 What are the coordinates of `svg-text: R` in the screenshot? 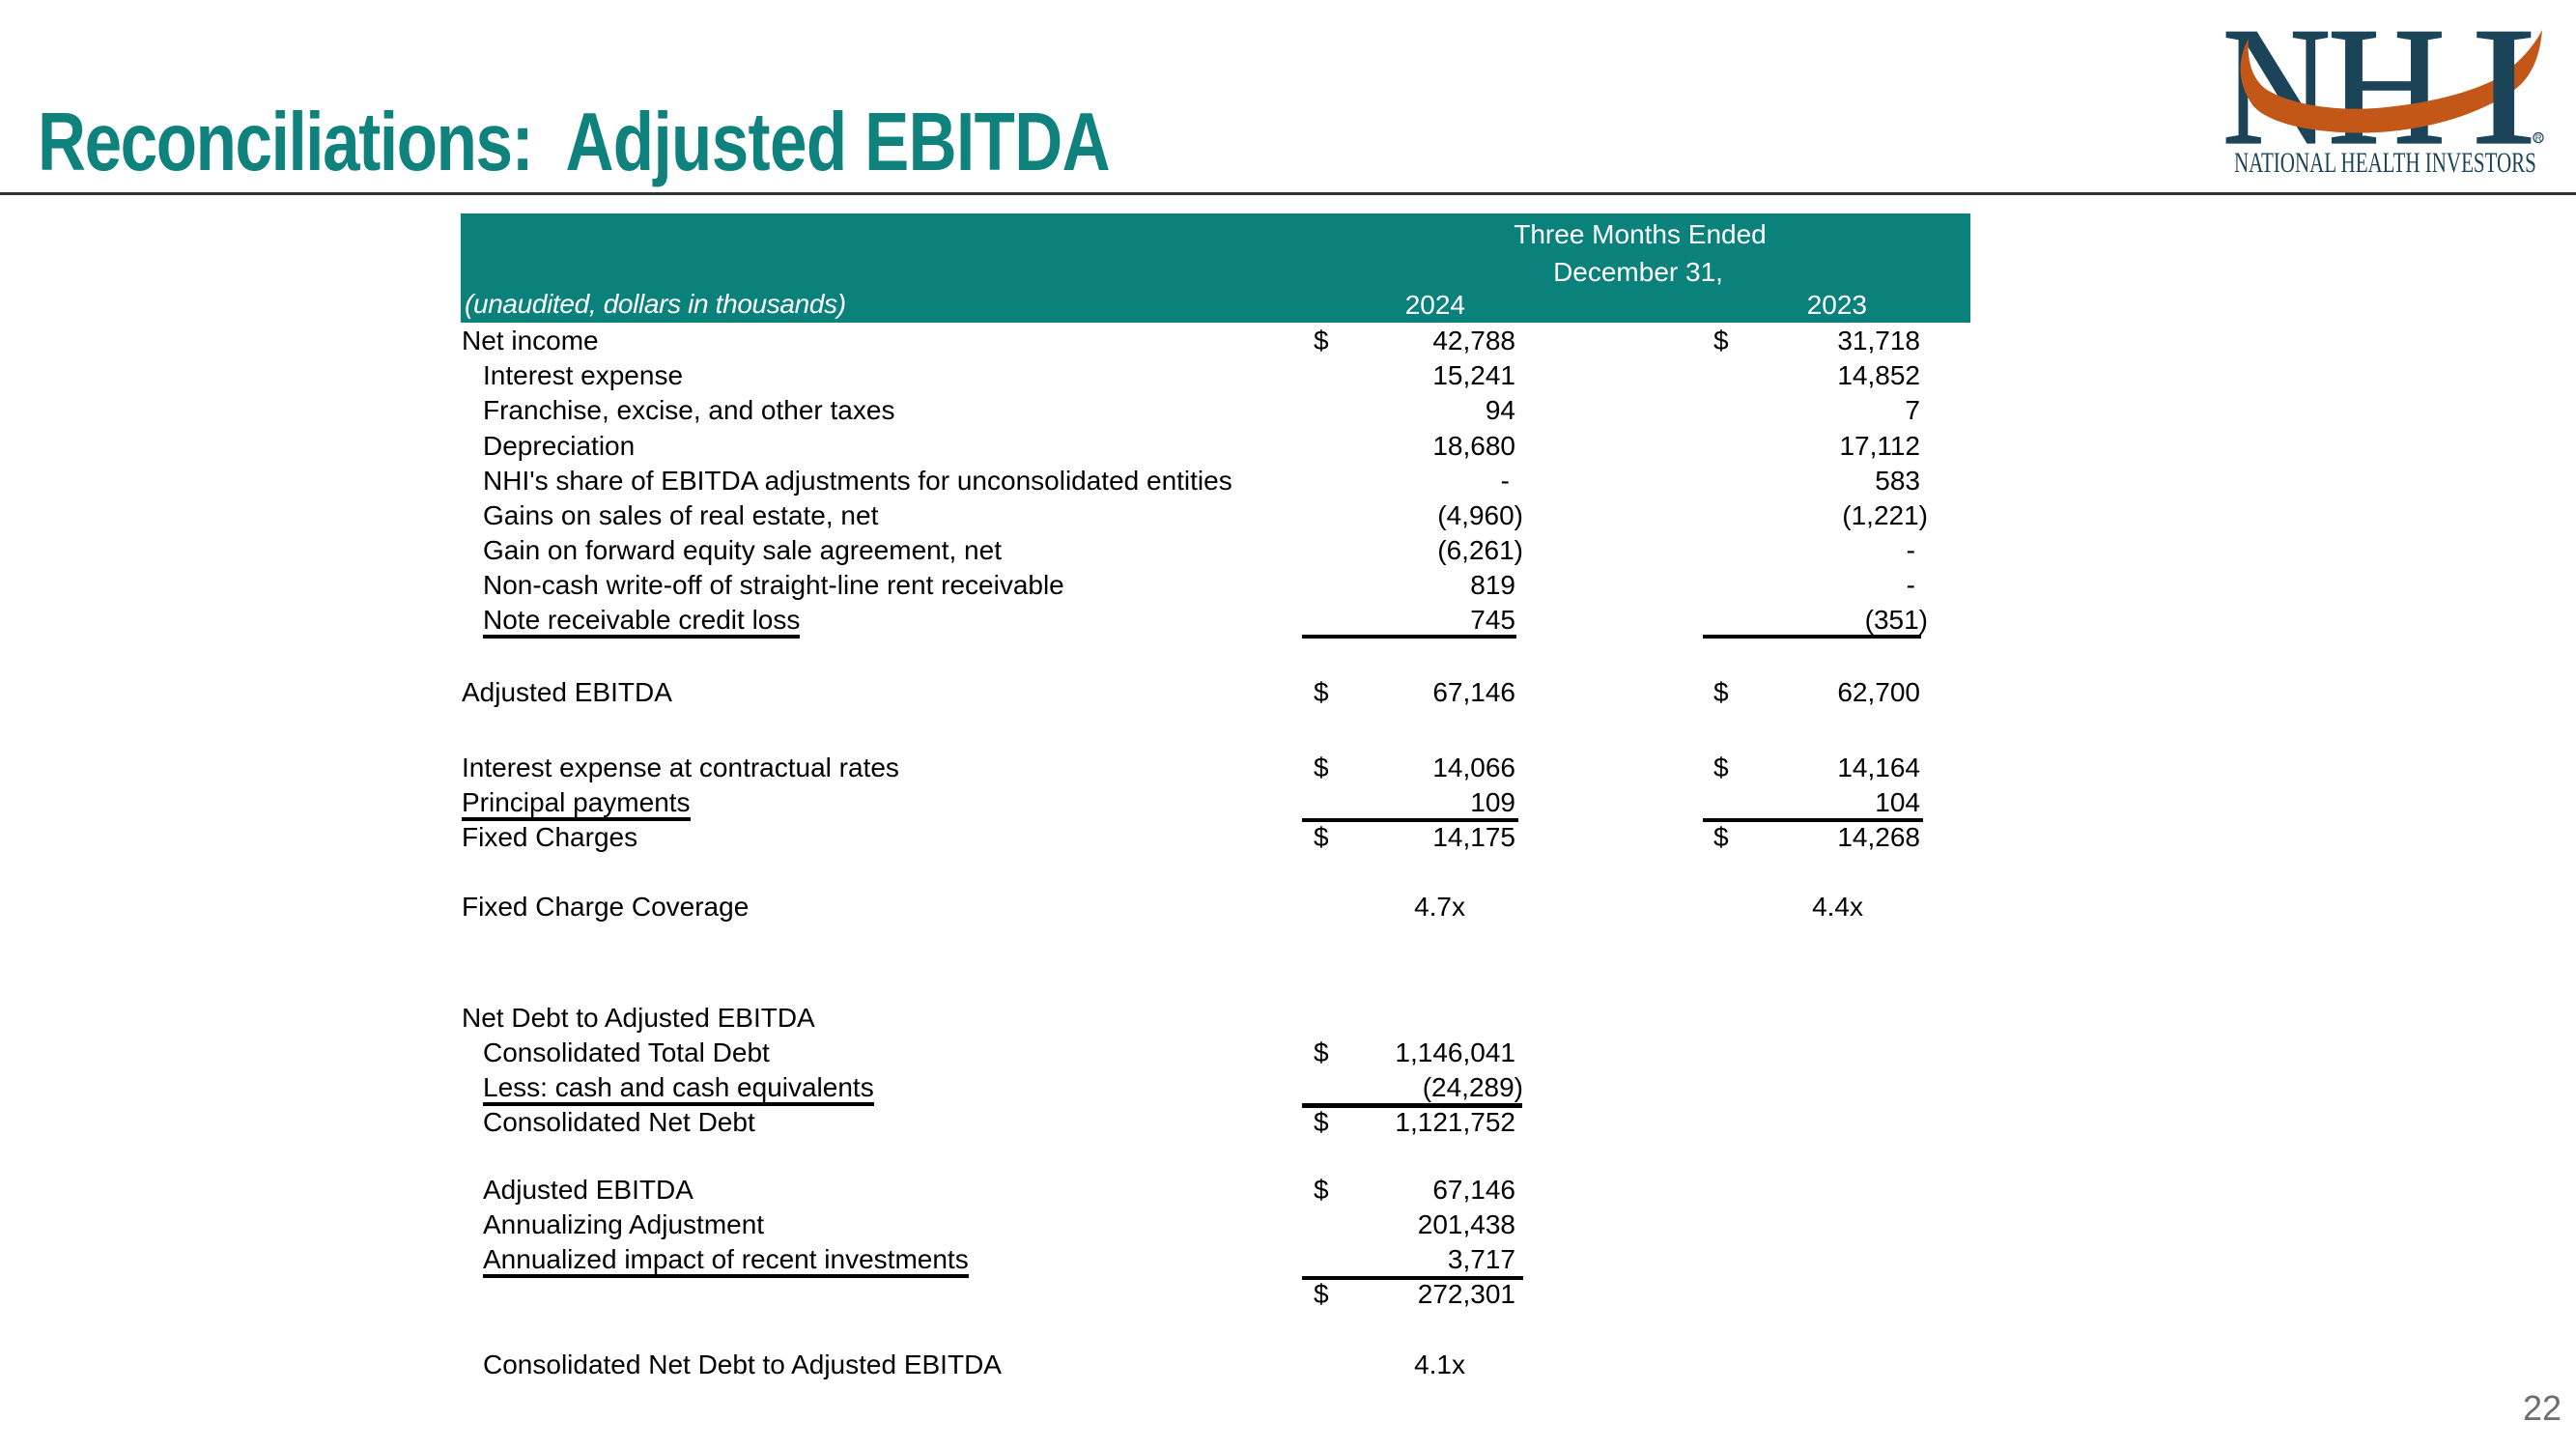 It's located at (2538, 138).